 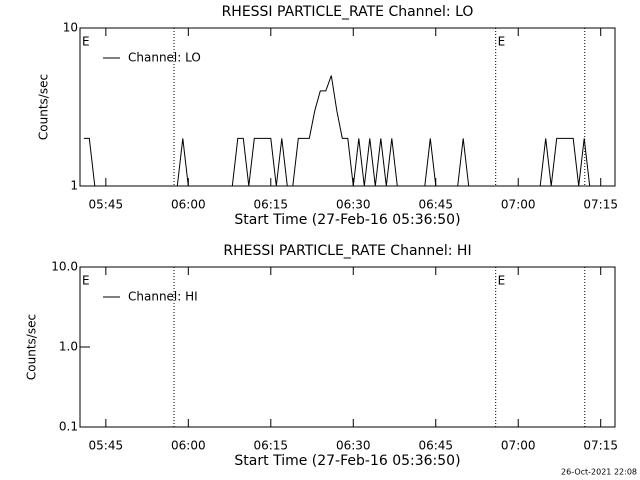 What do you see at coordinates (64, 267) in the screenshot?
I see `y-tick-label: 10.0` at bounding box center [64, 267].